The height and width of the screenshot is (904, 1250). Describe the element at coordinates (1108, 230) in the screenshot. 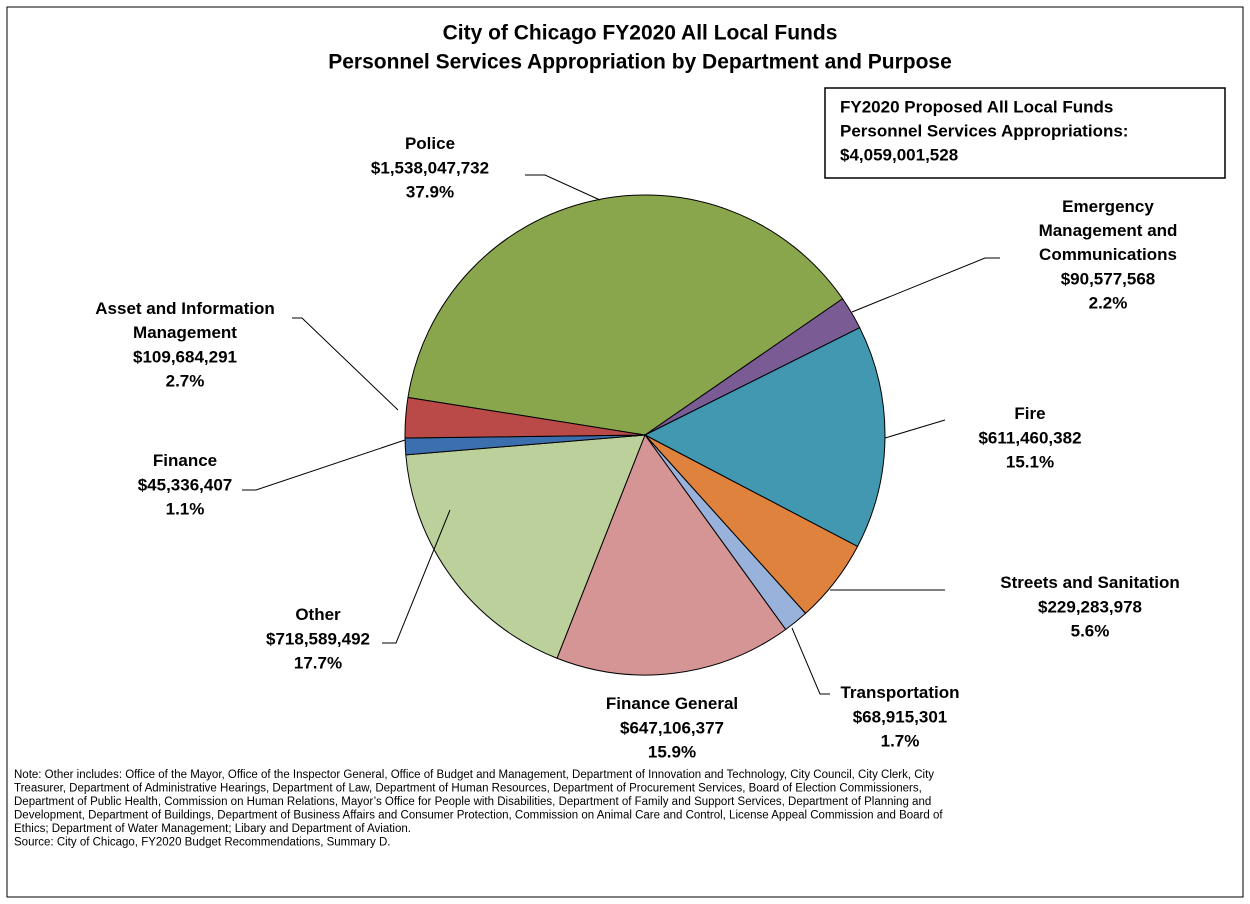

I see `slice-label: Emergency Management and Communications` at that location.